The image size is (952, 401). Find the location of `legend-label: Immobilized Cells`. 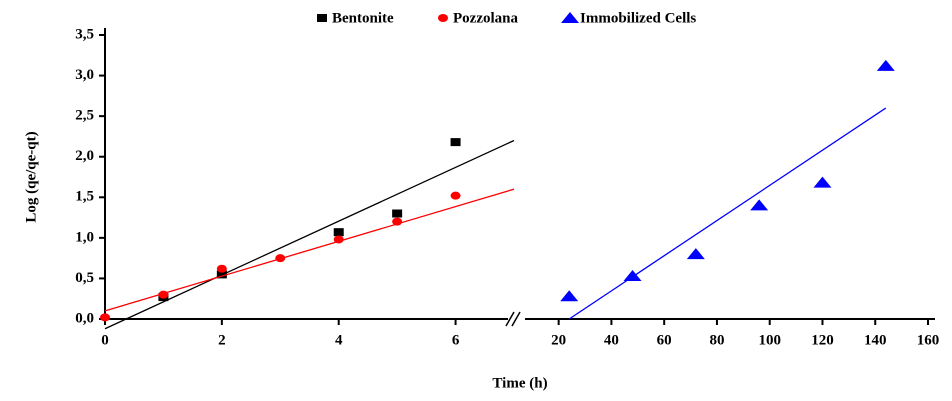

legend-label: Immobilized Cells is located at coordinates (638, 18).